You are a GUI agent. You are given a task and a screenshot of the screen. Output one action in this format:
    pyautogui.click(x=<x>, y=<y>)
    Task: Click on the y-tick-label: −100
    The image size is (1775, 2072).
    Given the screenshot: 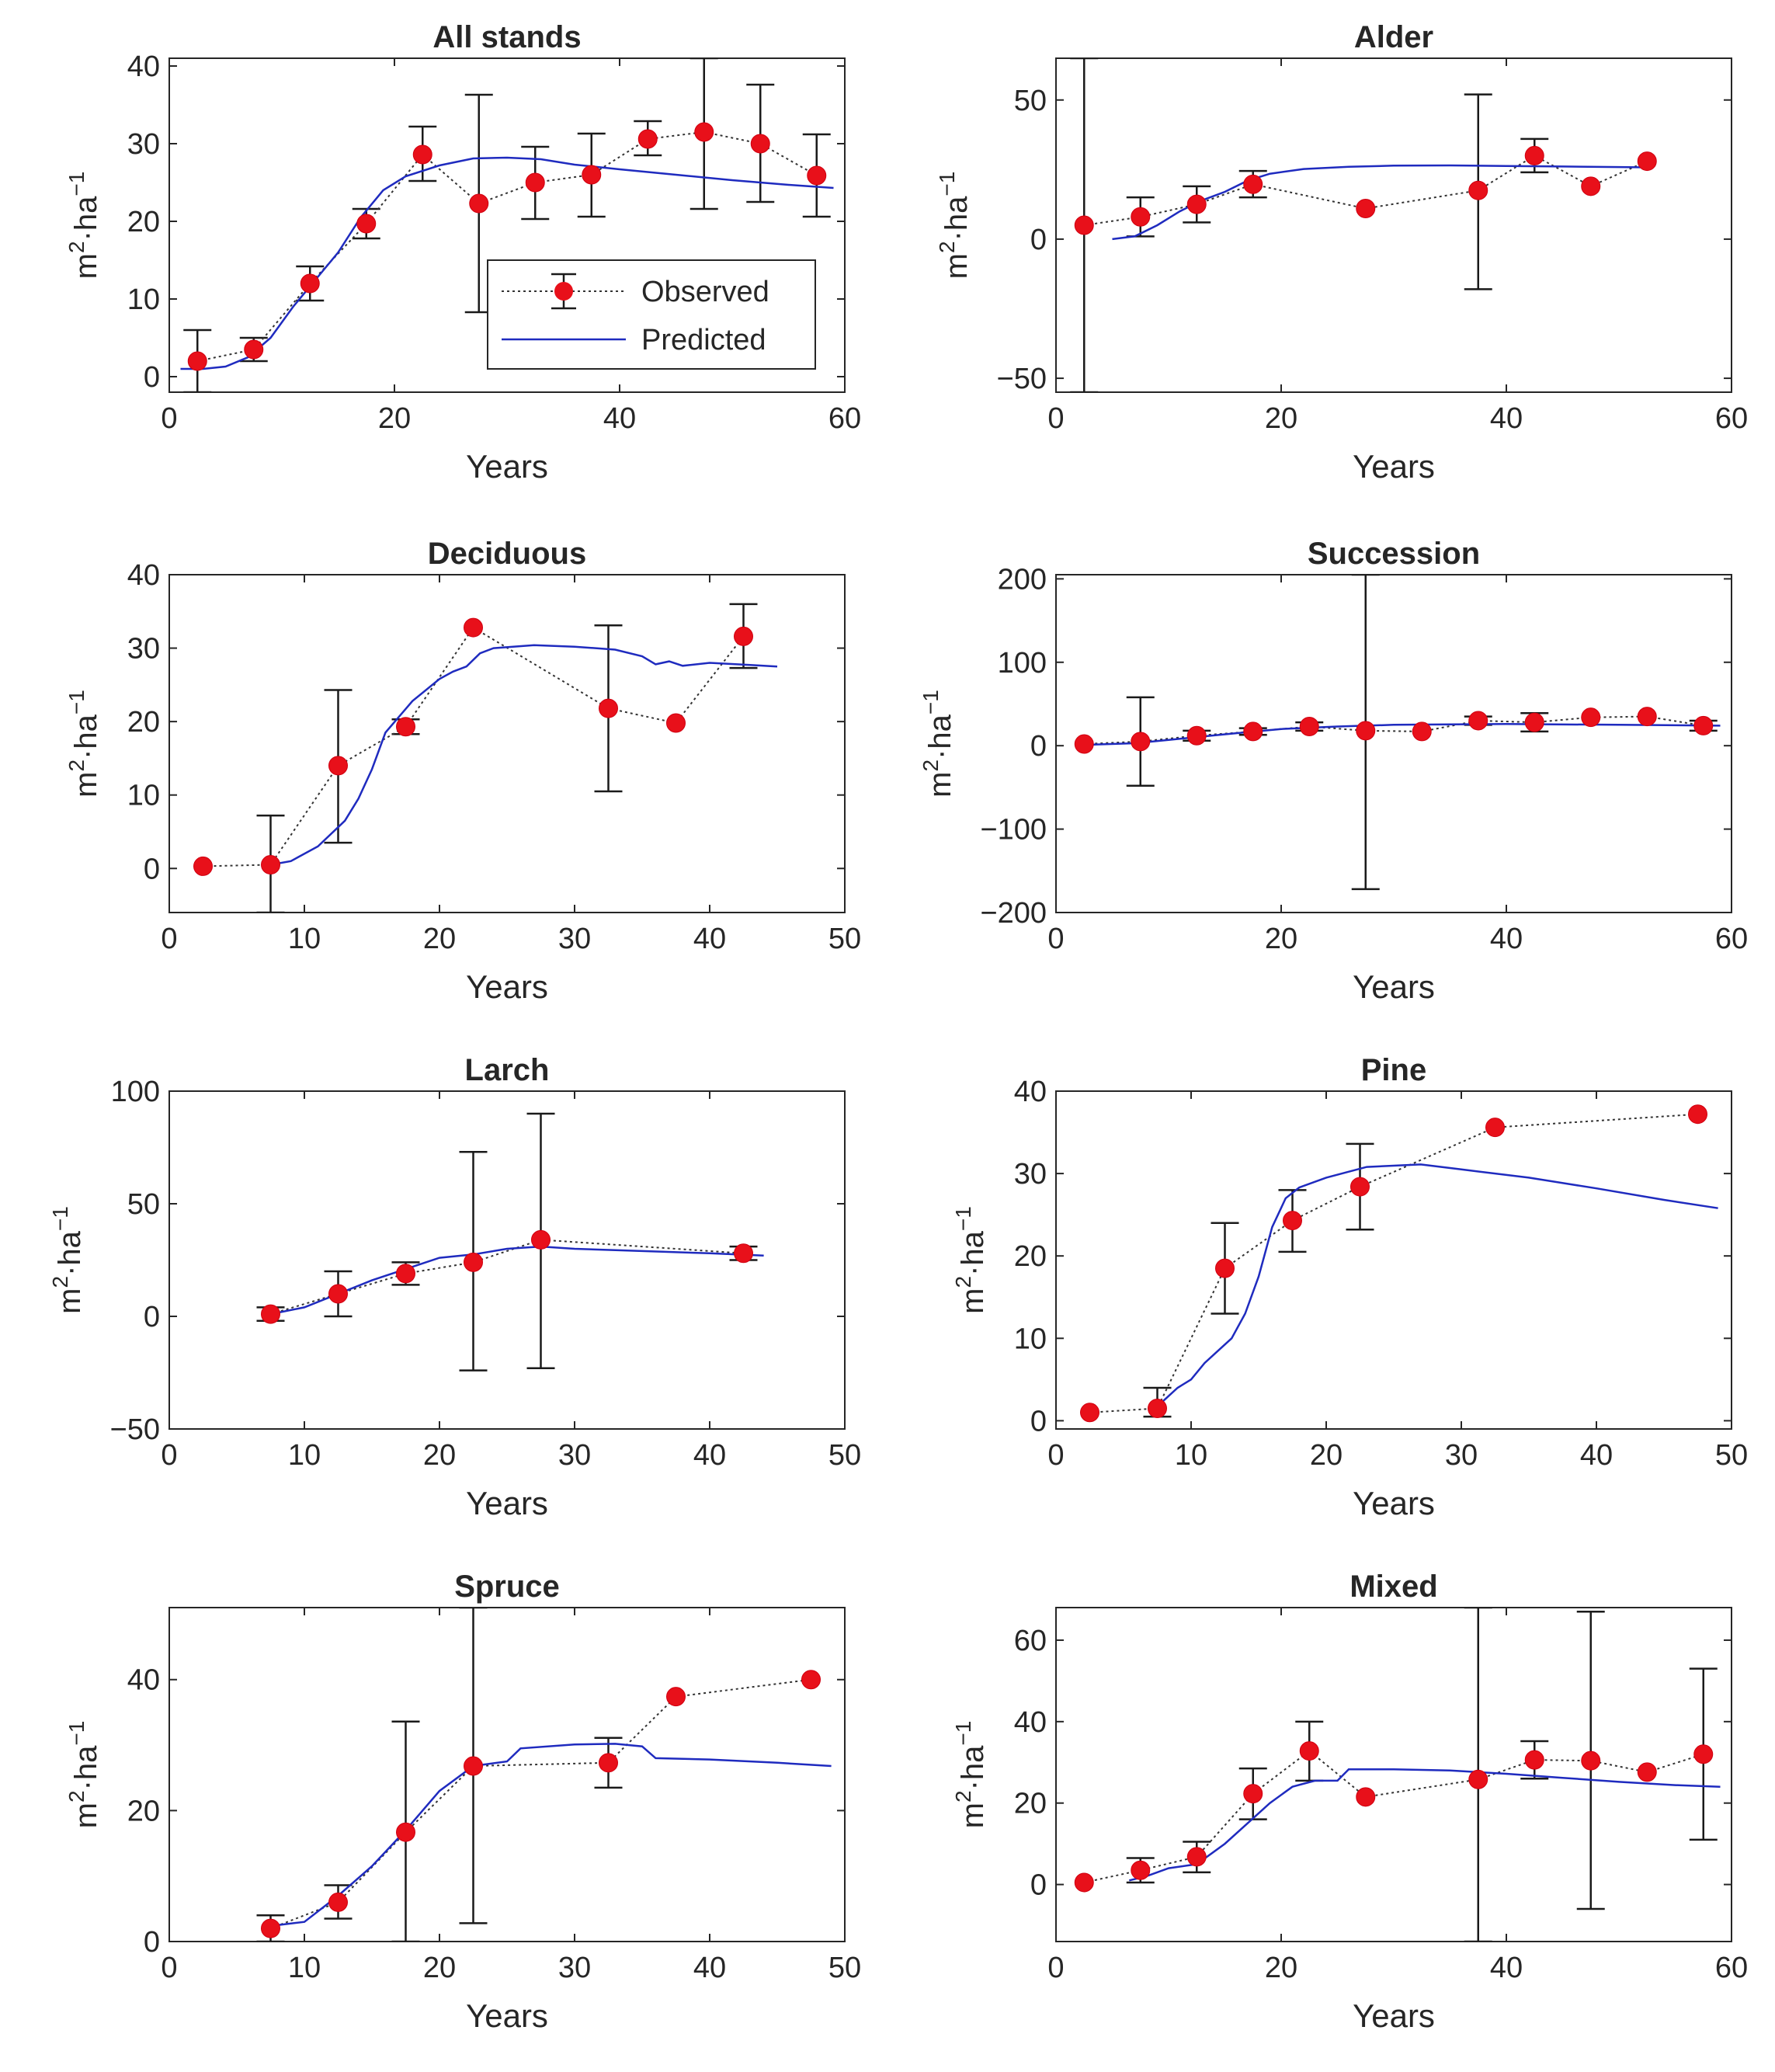 What is the action you would take?
    pyautogui.click(x=1013, y=830)
    